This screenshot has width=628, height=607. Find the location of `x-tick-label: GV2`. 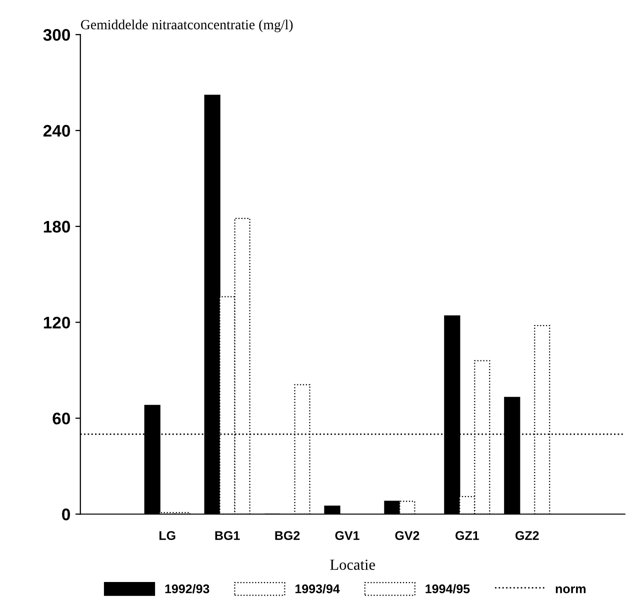

x-tick-label: GV2 is located at coordinates (407, 535).